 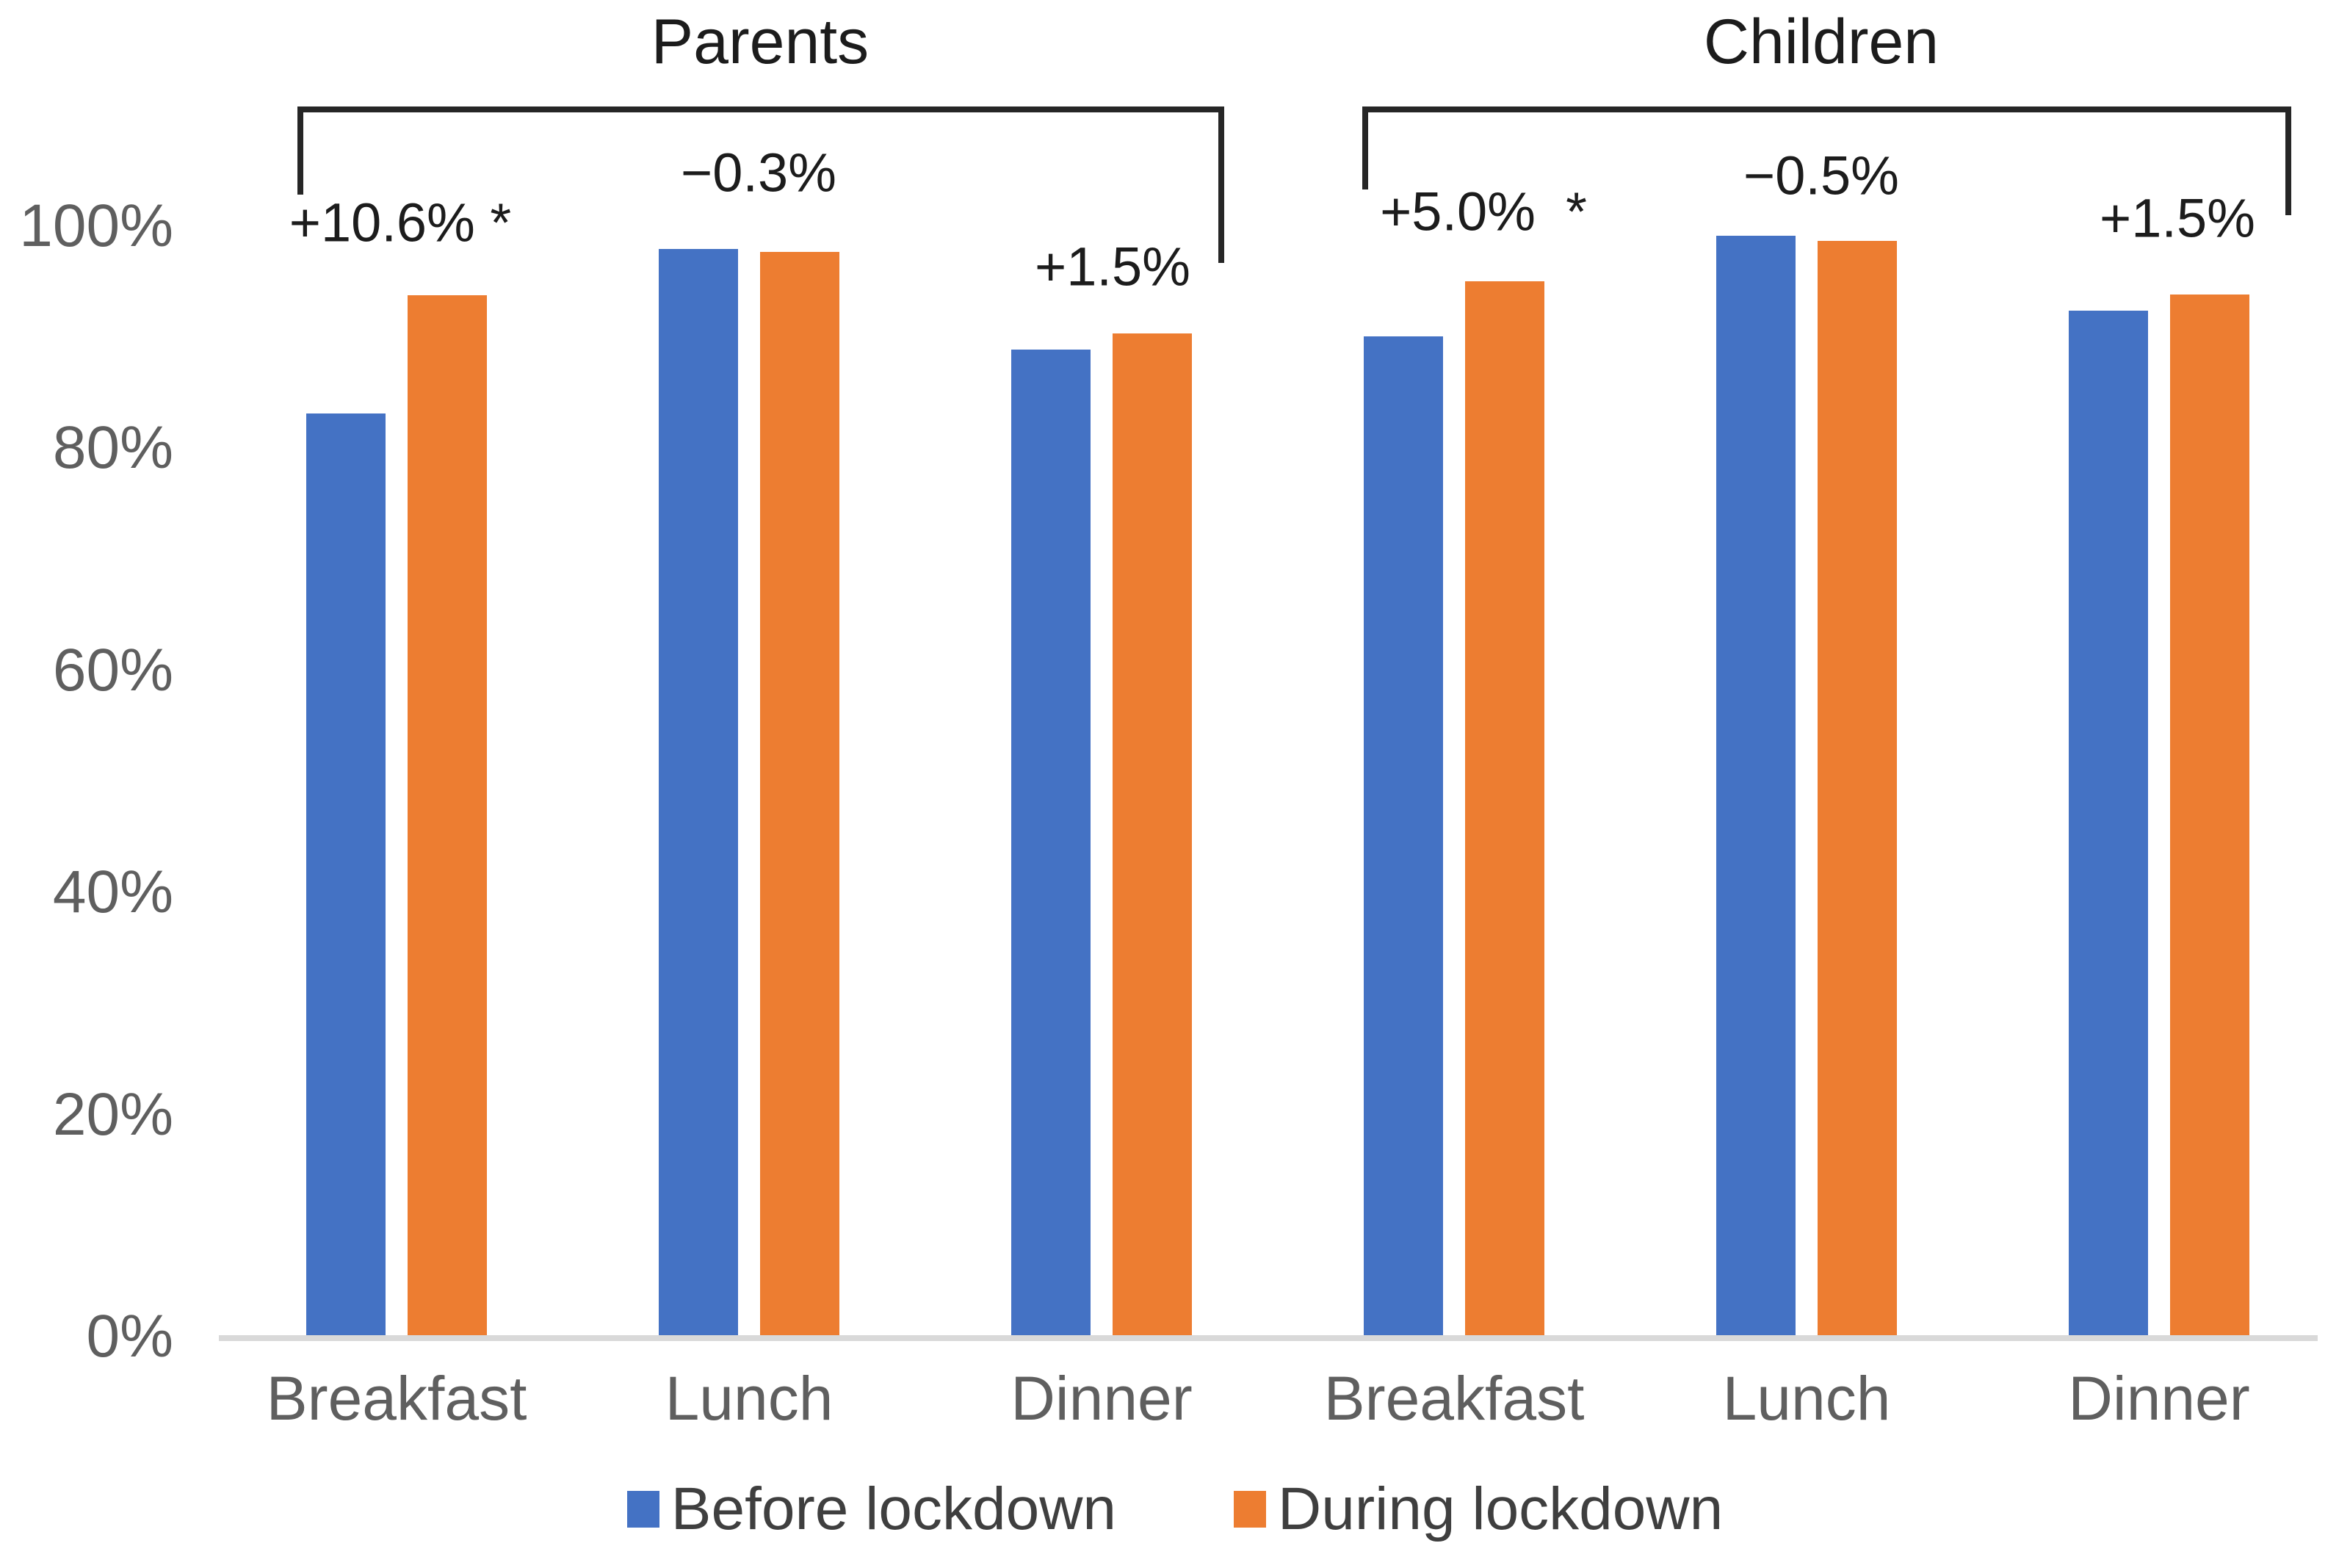 What do you see at coordinates (129, 1336) in the screenshot?
I see `y-axis-label-0: 0%` at bounding box center [129, 1336].